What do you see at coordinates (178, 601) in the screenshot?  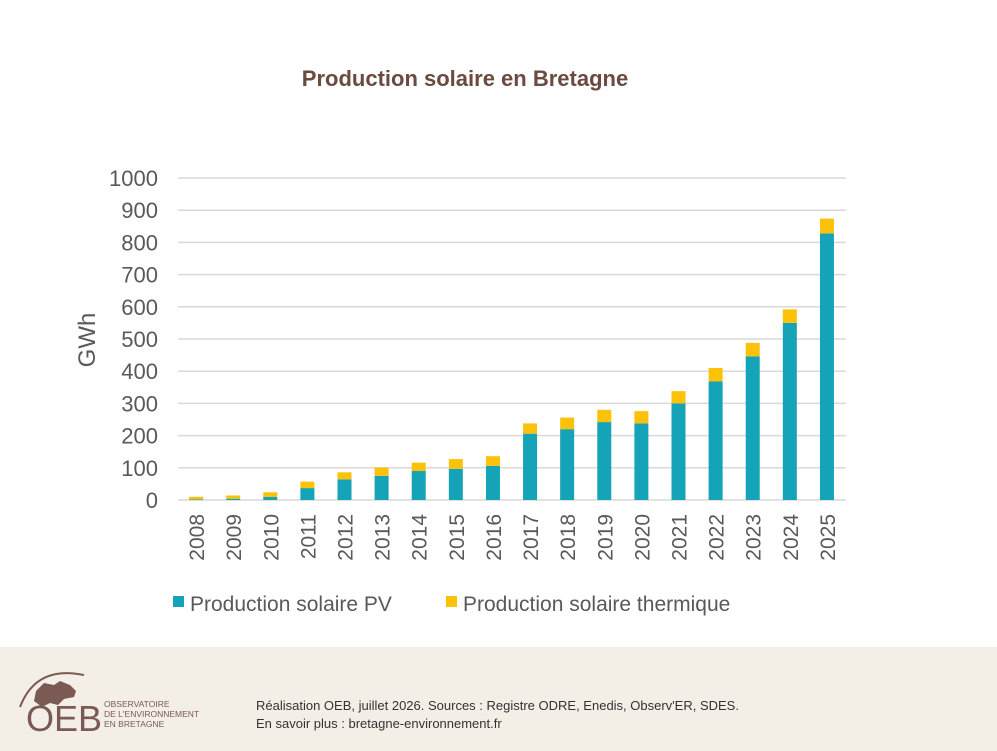 I see `legend-swatch-pv` at bounding box center [178, 601].